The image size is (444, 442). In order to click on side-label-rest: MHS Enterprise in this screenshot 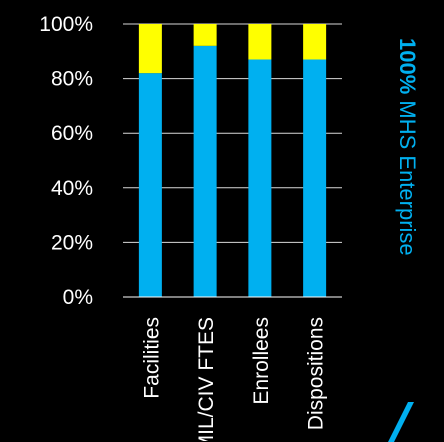, I will do `click(407, 174)`.